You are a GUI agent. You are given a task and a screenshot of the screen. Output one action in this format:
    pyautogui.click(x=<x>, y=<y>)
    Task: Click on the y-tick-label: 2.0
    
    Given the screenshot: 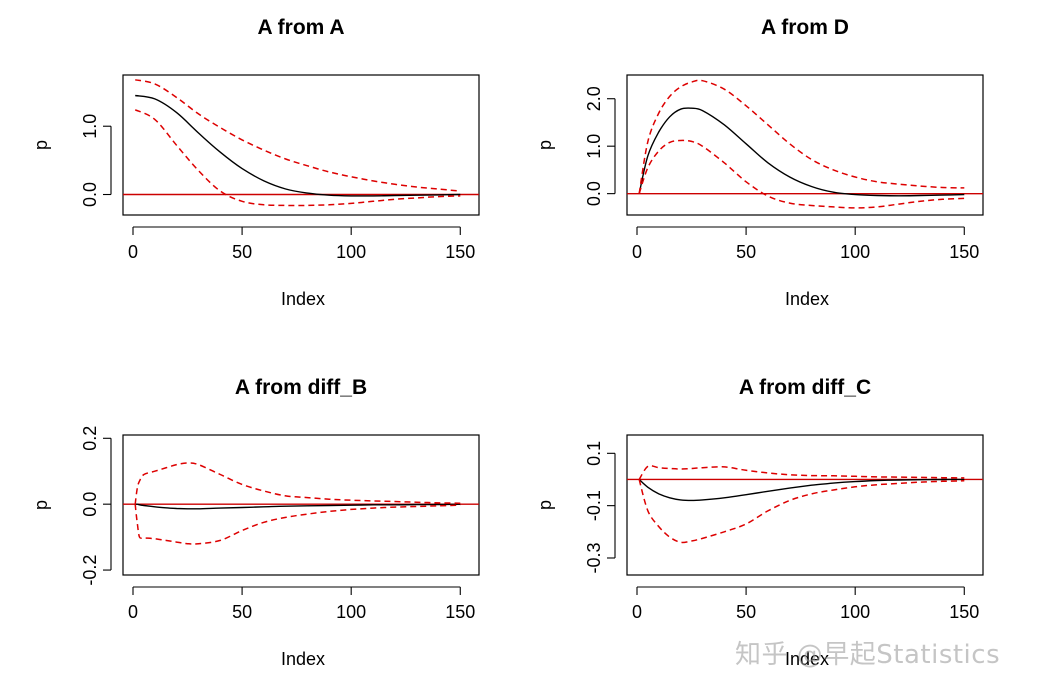 What is the action you would take?
    pyautogui.click(x=594, y=98)
    